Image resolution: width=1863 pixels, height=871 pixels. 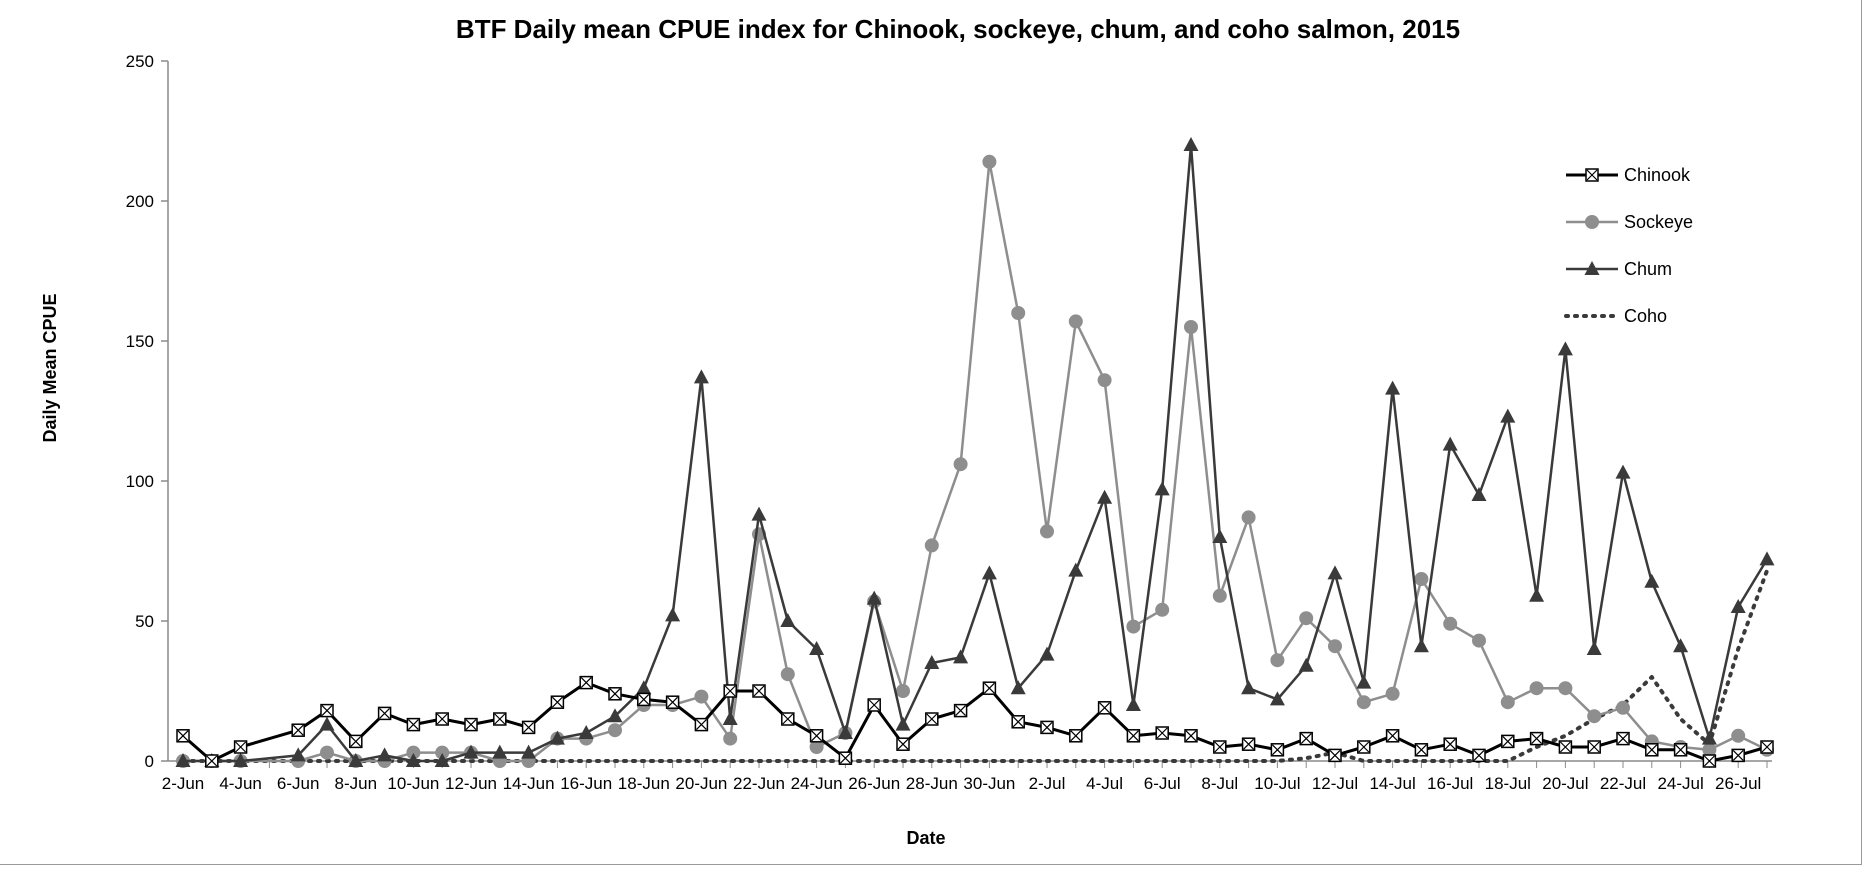 I want to click on legend: Chinook Sockeye Chum Coho, so click(x=1628, y=245).